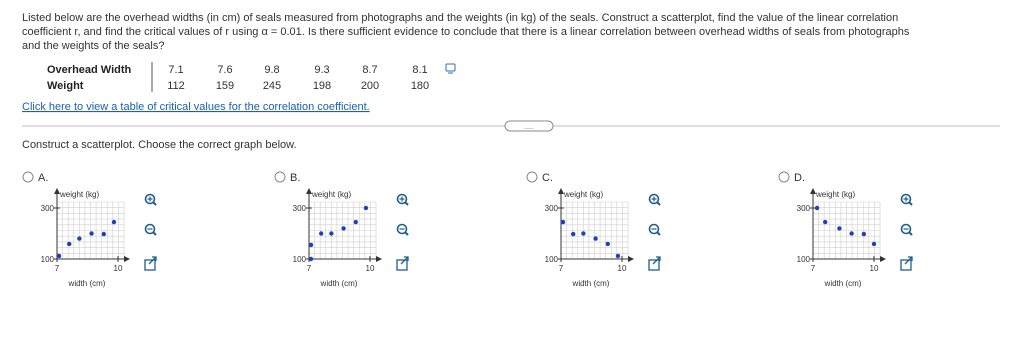  What do you see at coordinates (295, 178) in the screenshot?
I see `option-label: B.` at bounding box center [295, 178].